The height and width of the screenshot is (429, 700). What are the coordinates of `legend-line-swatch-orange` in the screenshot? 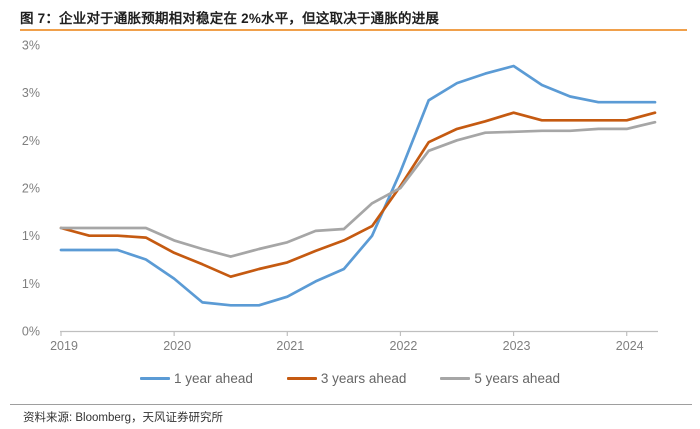 It's located at (301, 378).